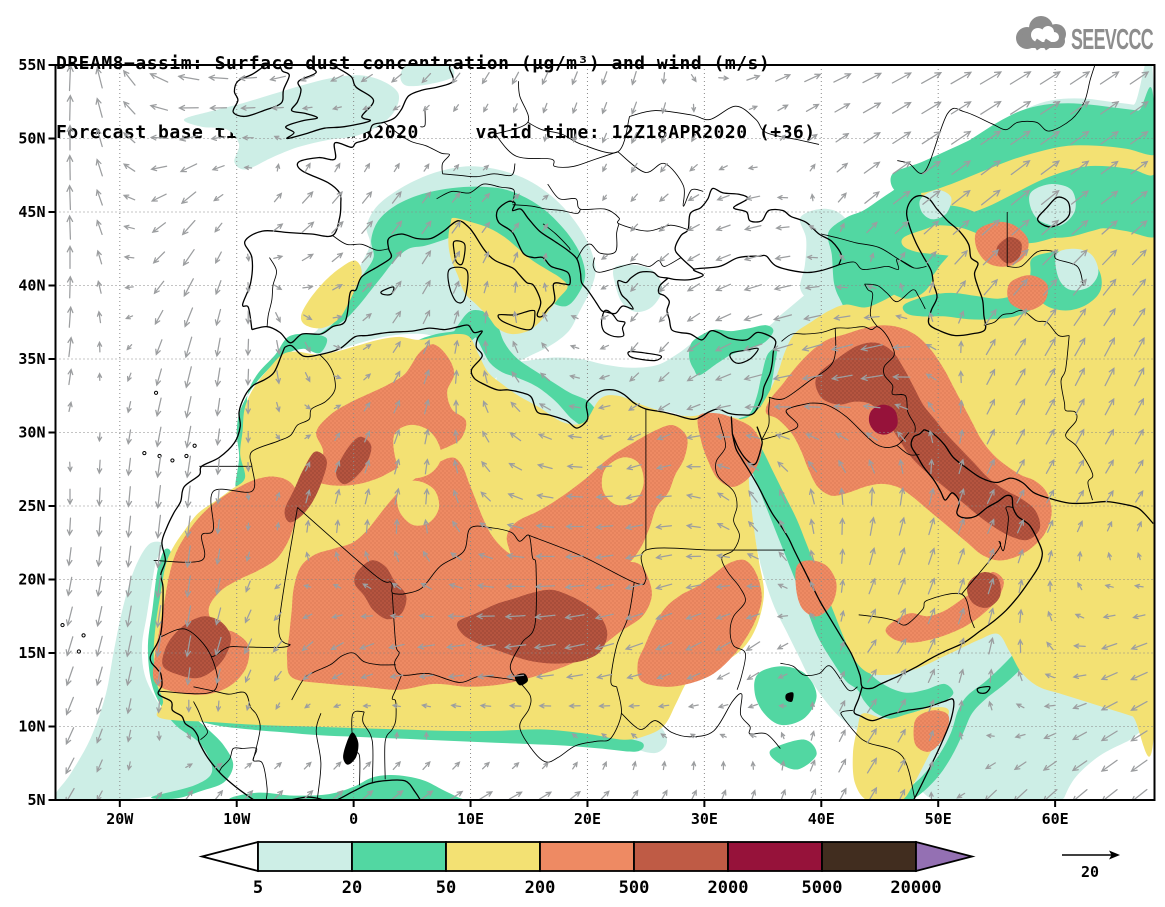  I want to click on x-tick-label-60E: 60E, so click(1055, 819).